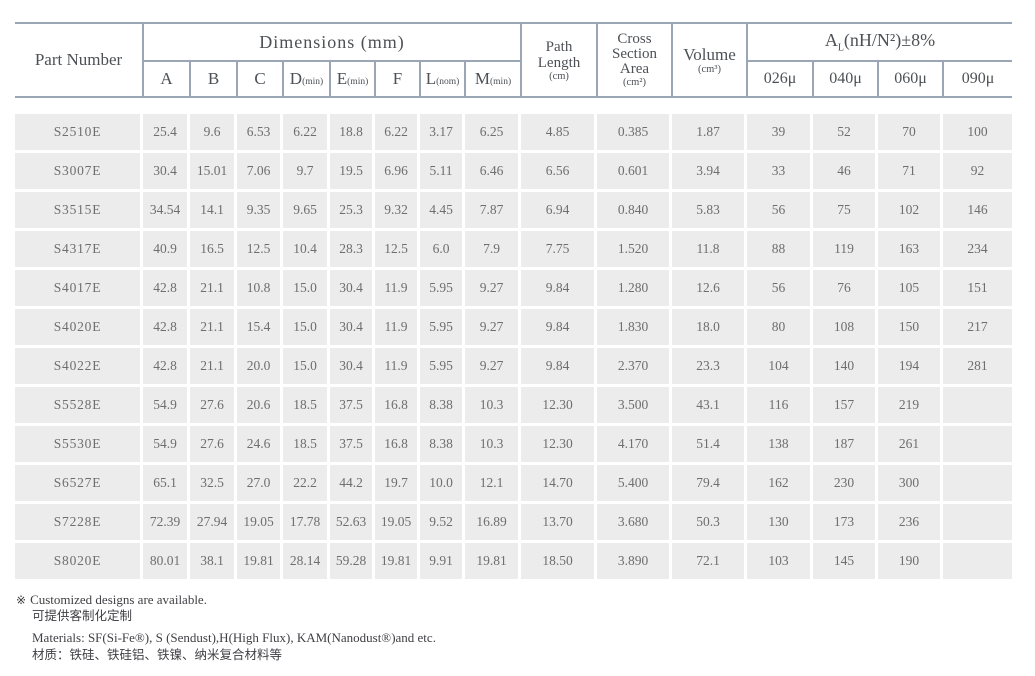 The width and height of the screenshot is (1035, 676). I want to click on value-cell: 102, so click(910, 211).